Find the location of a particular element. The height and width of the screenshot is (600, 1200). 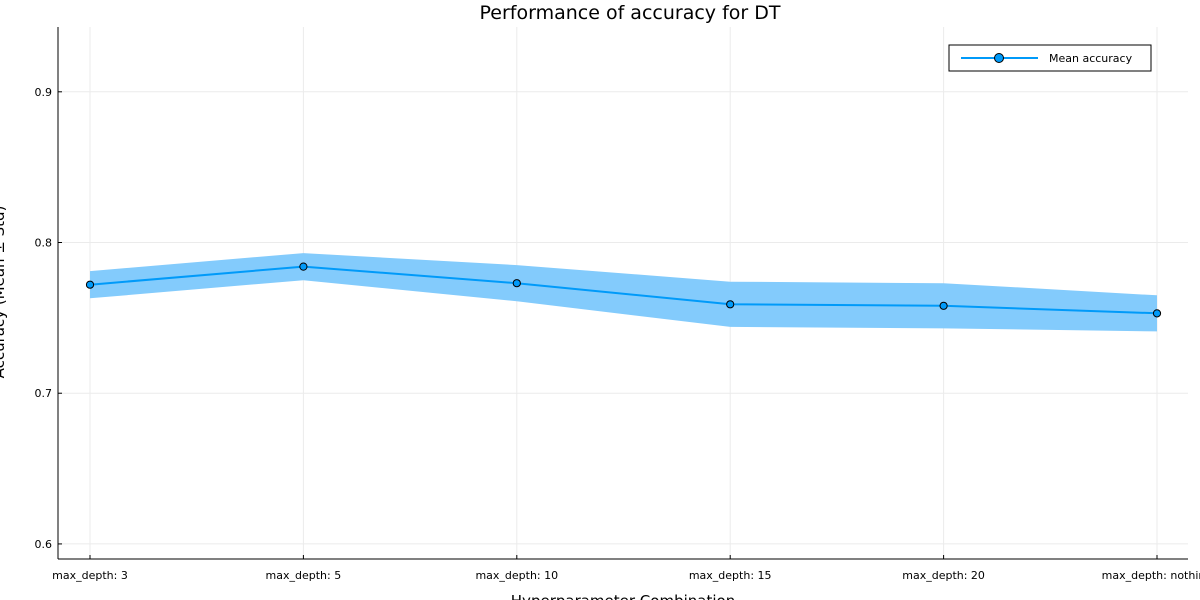

x-axis-title: Hyperparameter Combination is located at coordinates (623, 596).